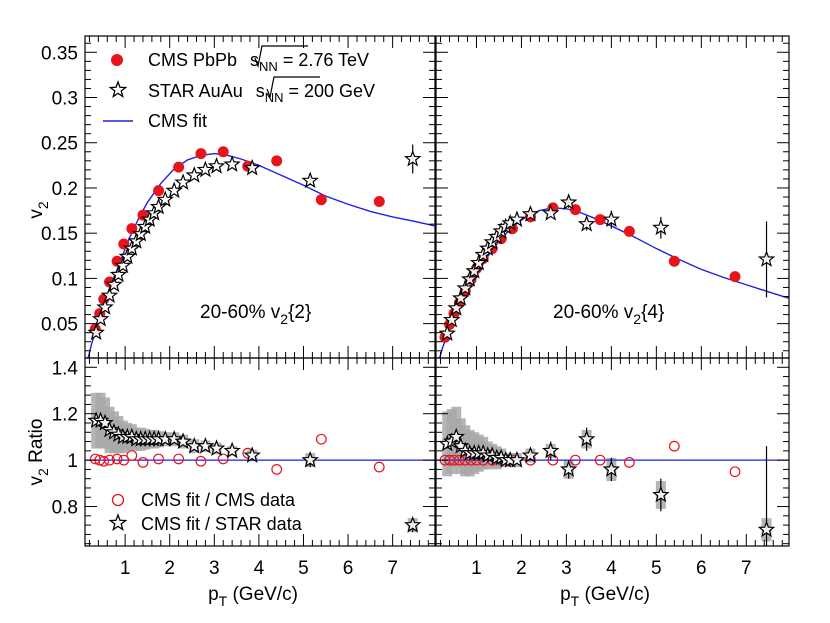  What do you see at coordinates (637, 319) in the screenshot?
I see `annotation-top-right-sub: 2` at bounding box center [637, 319].